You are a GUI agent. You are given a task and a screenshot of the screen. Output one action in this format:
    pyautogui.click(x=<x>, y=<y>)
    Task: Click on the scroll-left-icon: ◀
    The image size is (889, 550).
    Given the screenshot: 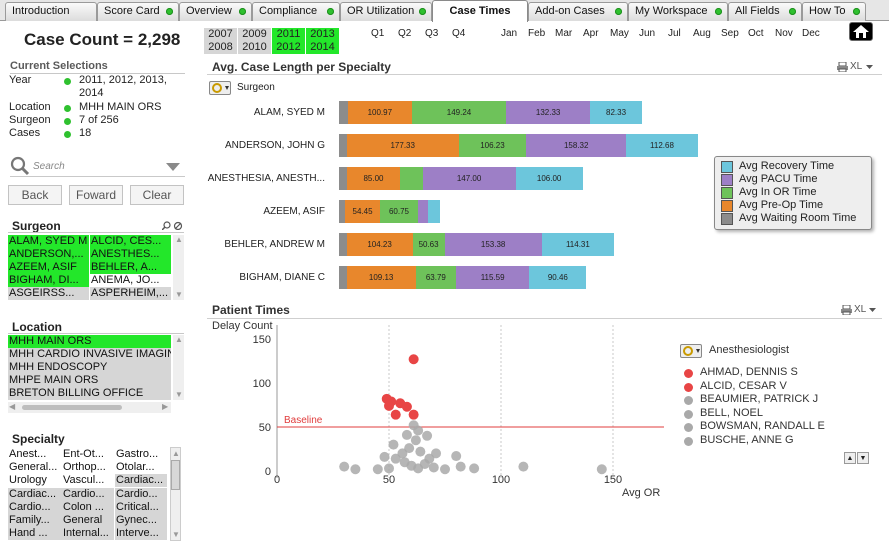 What is the action you would take?
    pyautogui.click(x=12, y=406)
    